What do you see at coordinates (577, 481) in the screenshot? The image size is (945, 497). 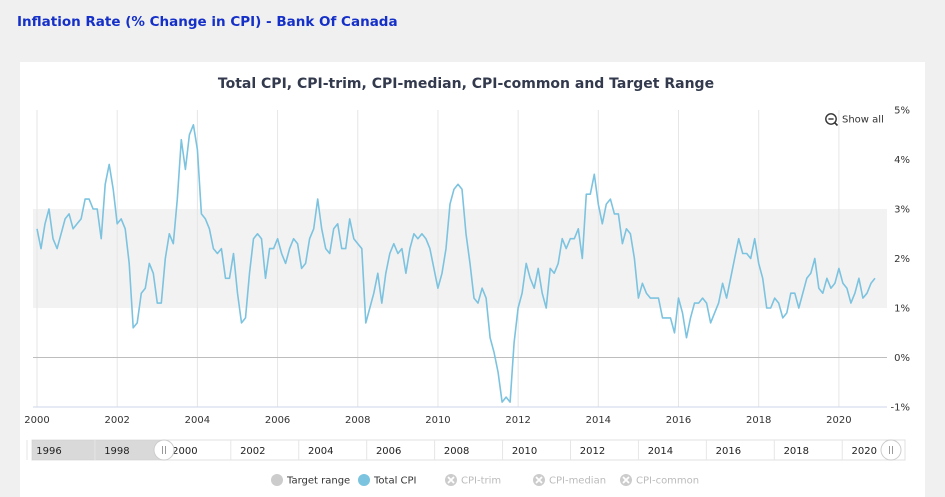 I see `legend-label: CPI-median` at bounding box center [577, 481].